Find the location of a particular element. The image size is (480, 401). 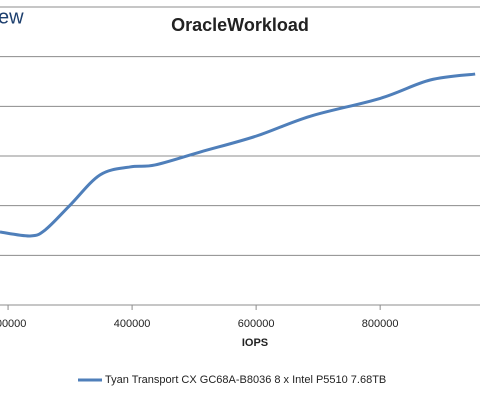

brand-logo: ew is located at coordinates (12, 17).